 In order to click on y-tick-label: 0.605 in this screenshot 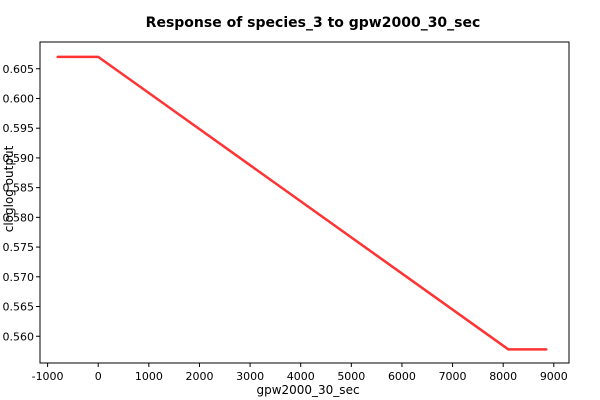, I will do `click(19, 69)`.